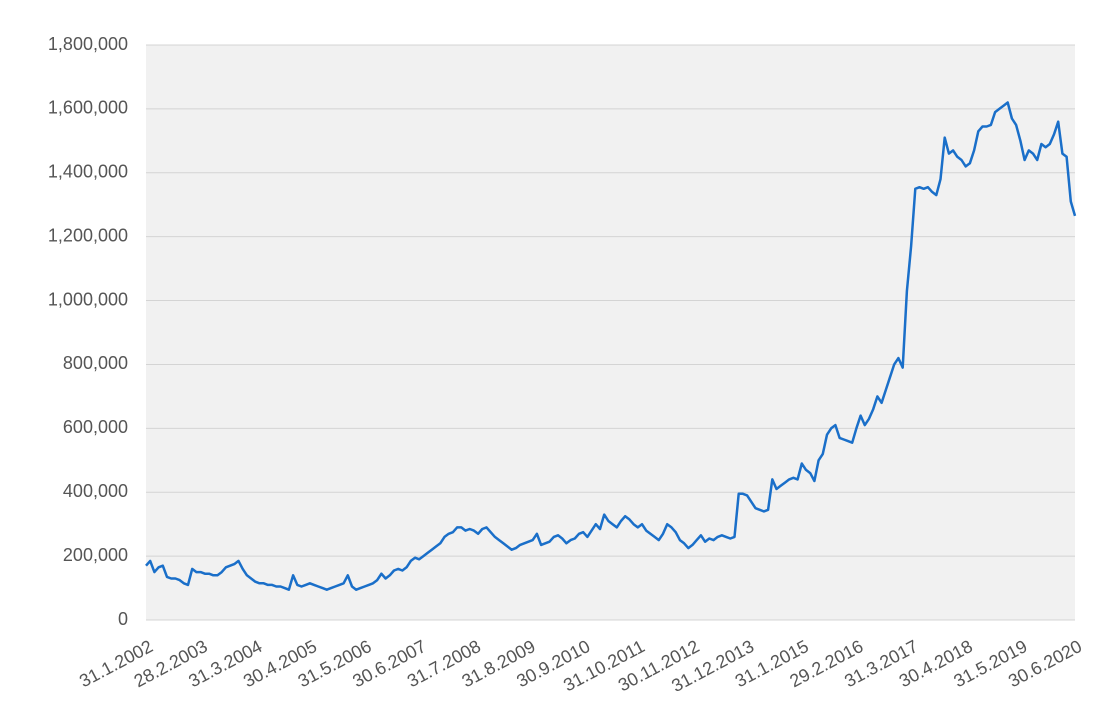 The width and height of the screenshot is (1094, 724). Describe the element at coordinates (95, 427) in the screenshot. I see `y-tick-label: 600,000` at that location.